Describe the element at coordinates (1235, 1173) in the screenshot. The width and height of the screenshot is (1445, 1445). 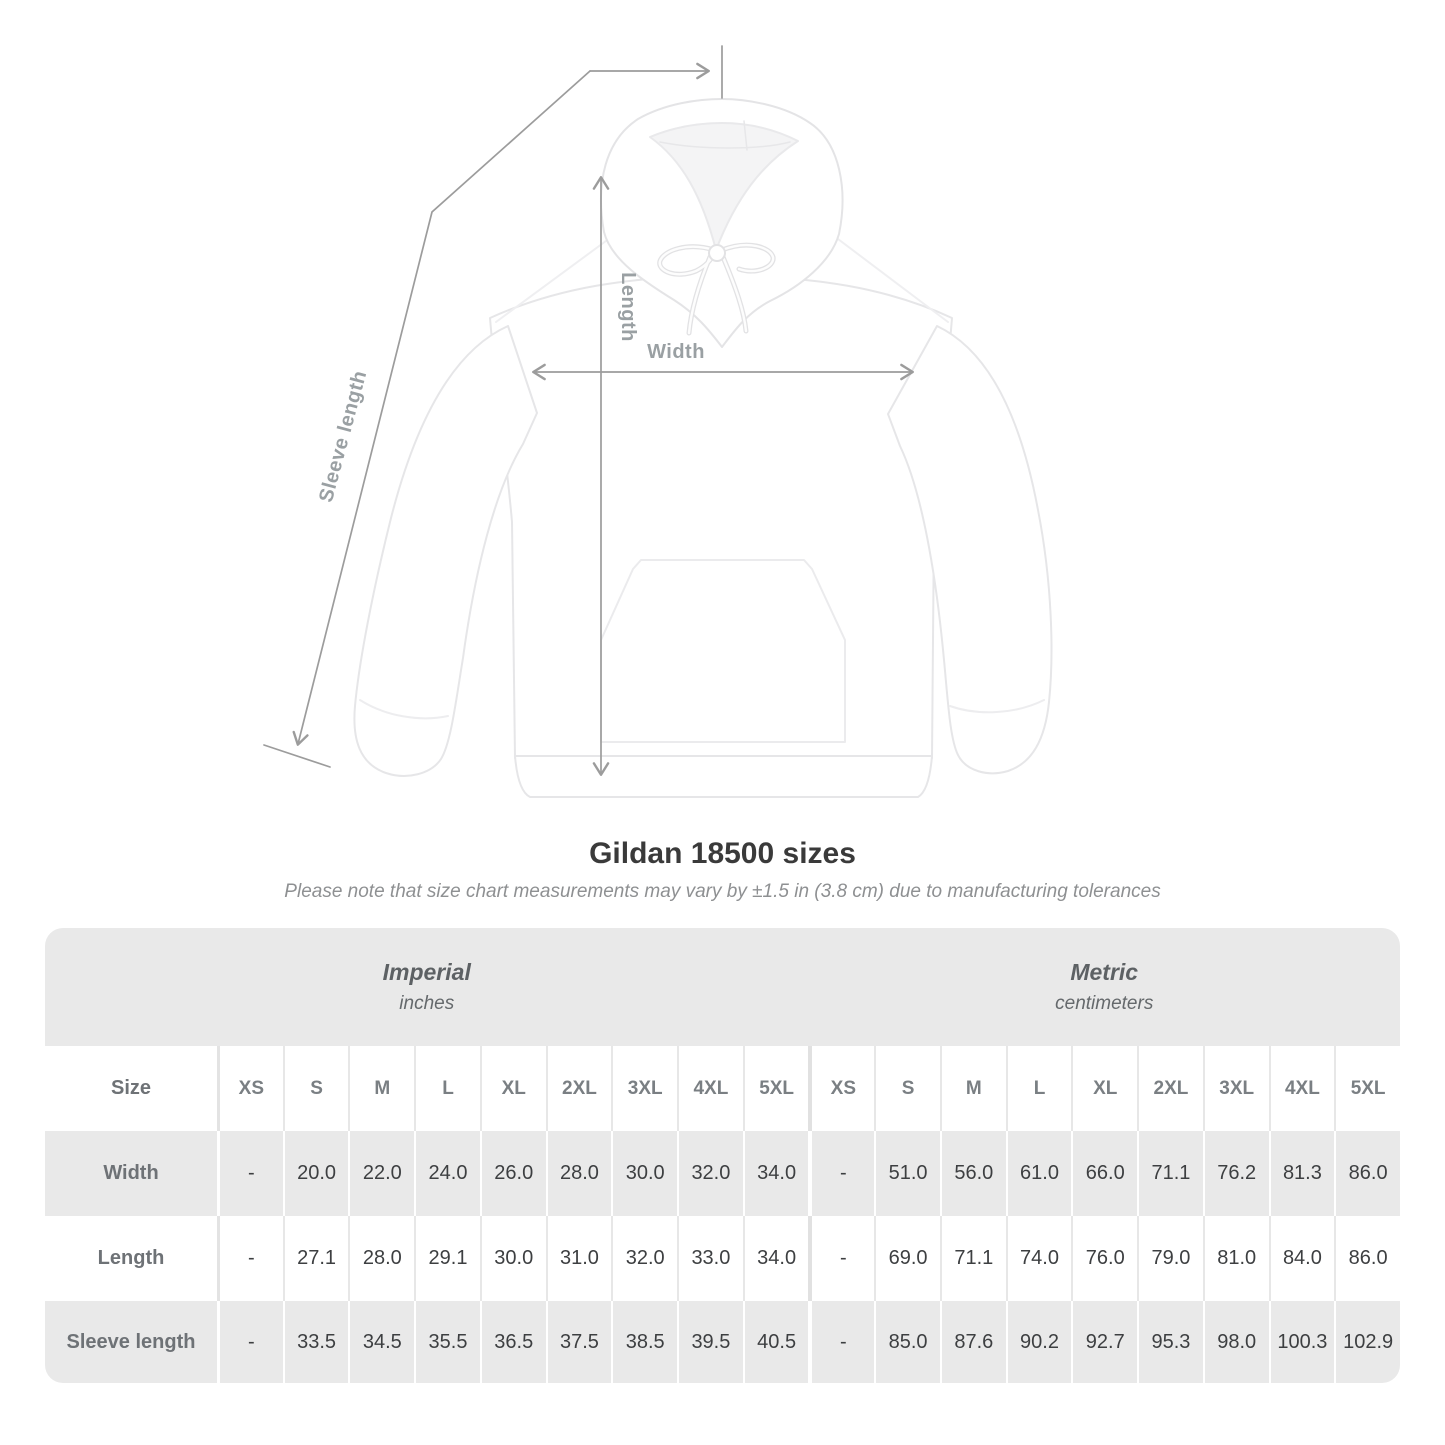
I see `value-cell: 76.2` at that location.